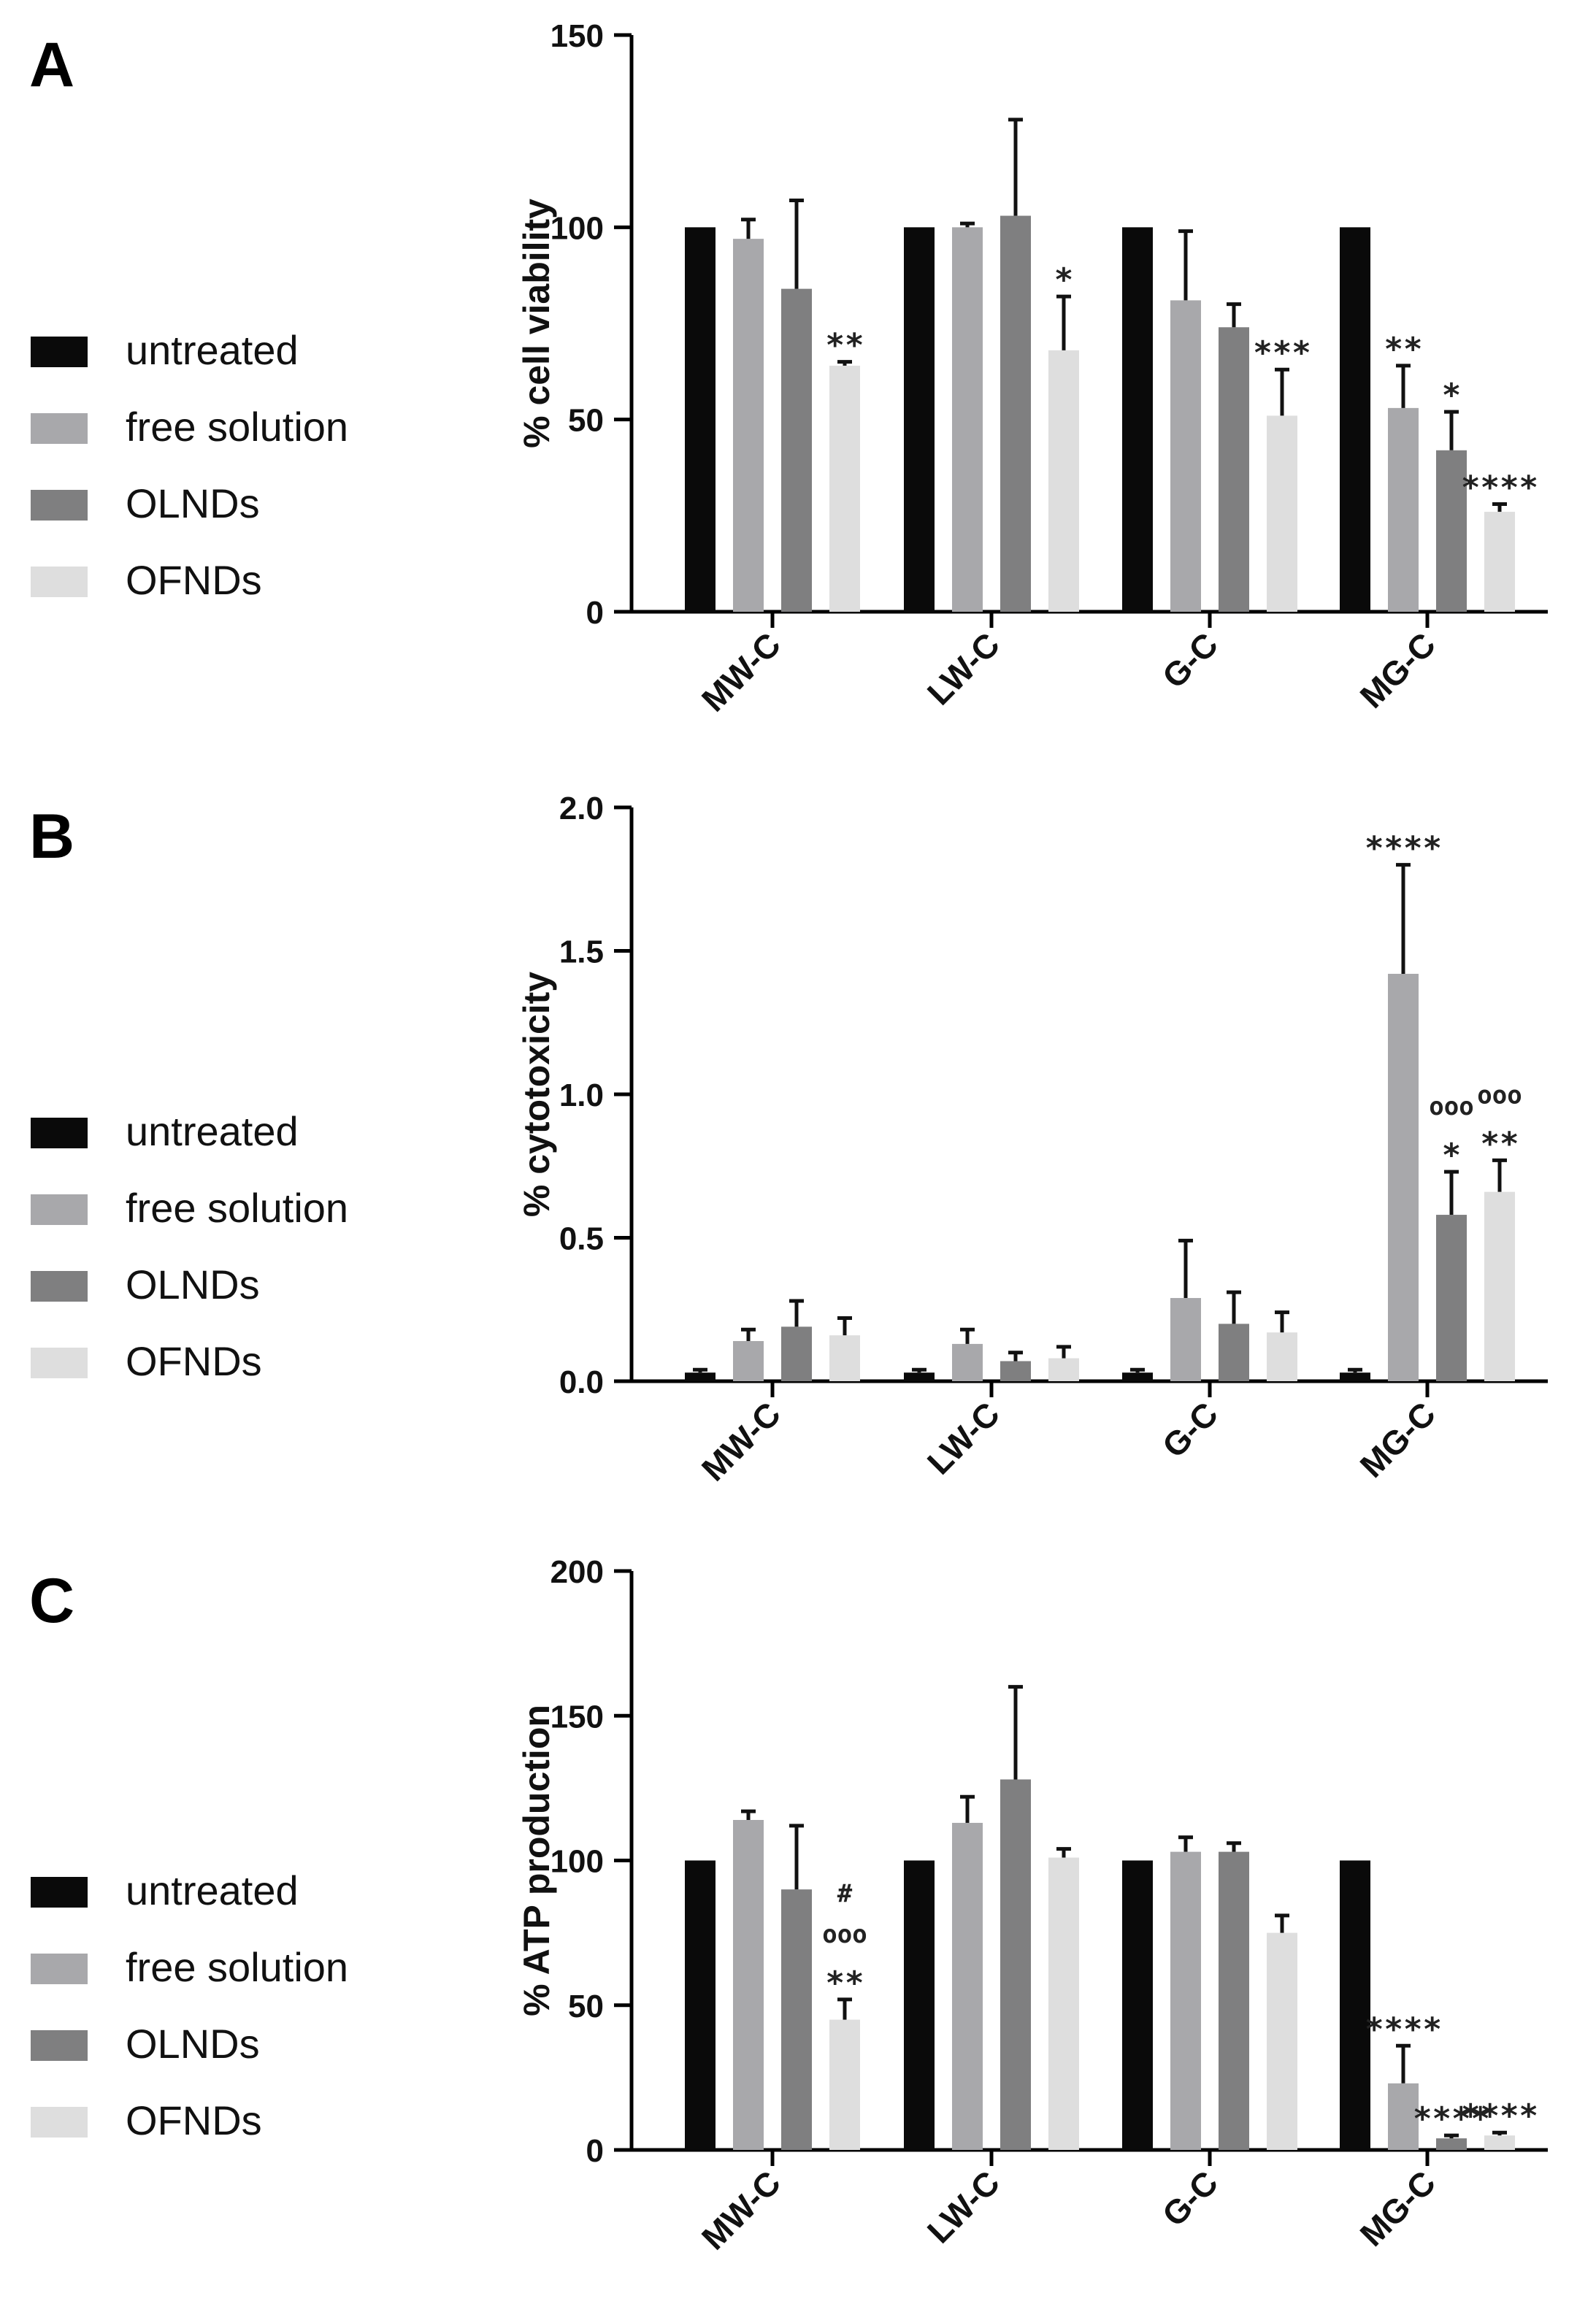 The width and height of the screenshot is (1596, 2312). I want to click on significance-annotation: #, so click(845, 1893).